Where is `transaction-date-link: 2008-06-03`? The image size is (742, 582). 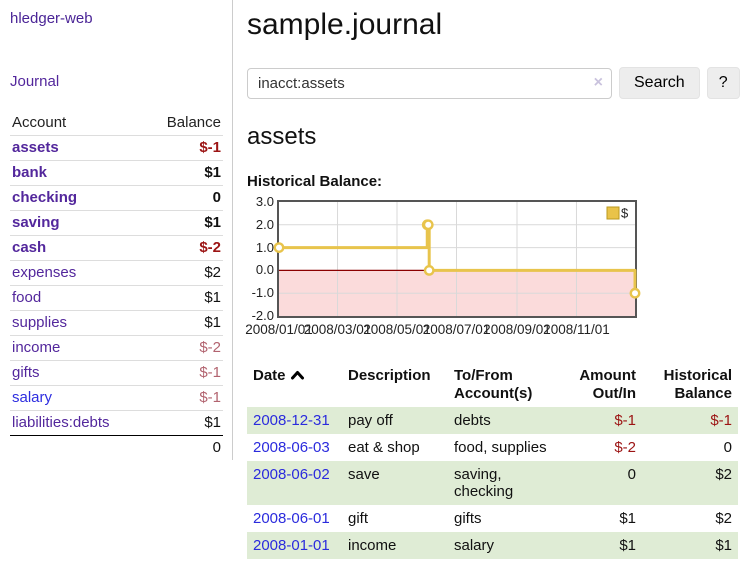
transaction-date-link: 2008-06-03 is located at coordinates (291, 447).